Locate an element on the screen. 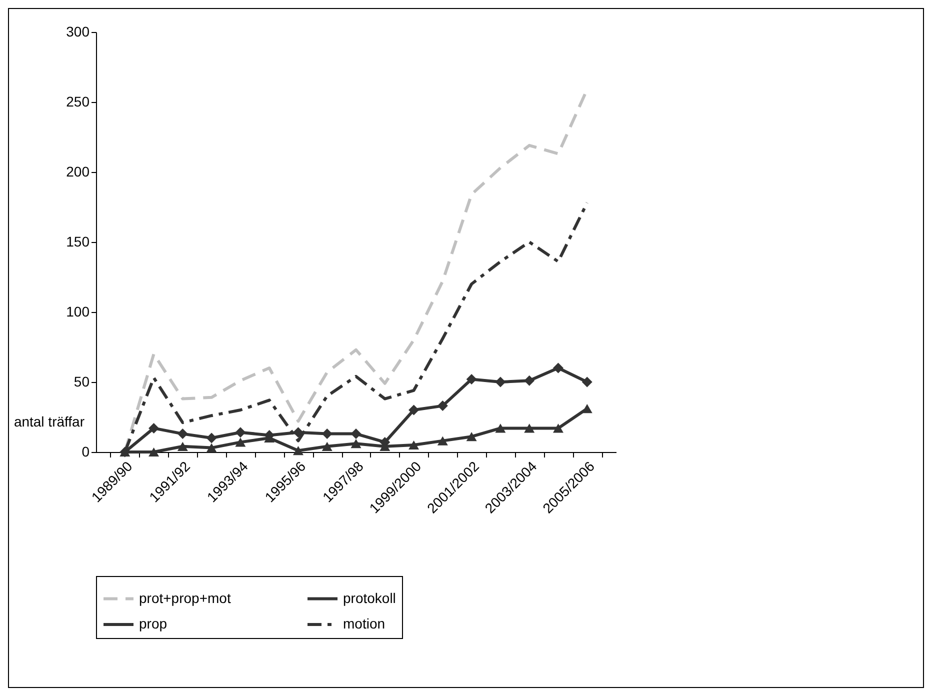  y-tick-label: 300 is located at coordinates (78, 32).